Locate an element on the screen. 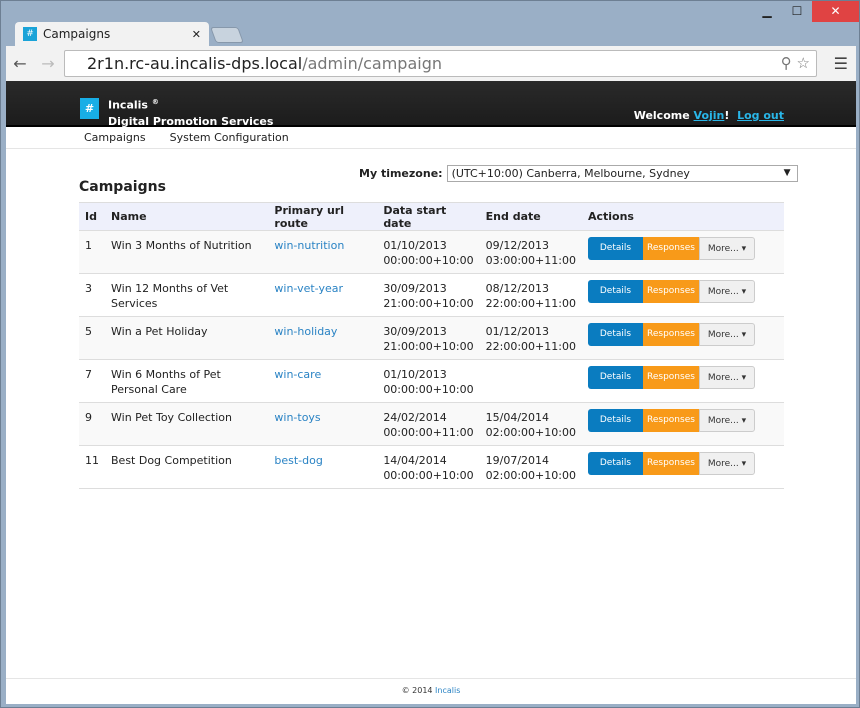  registered-mark: ® is located at coordinates (155, 102).